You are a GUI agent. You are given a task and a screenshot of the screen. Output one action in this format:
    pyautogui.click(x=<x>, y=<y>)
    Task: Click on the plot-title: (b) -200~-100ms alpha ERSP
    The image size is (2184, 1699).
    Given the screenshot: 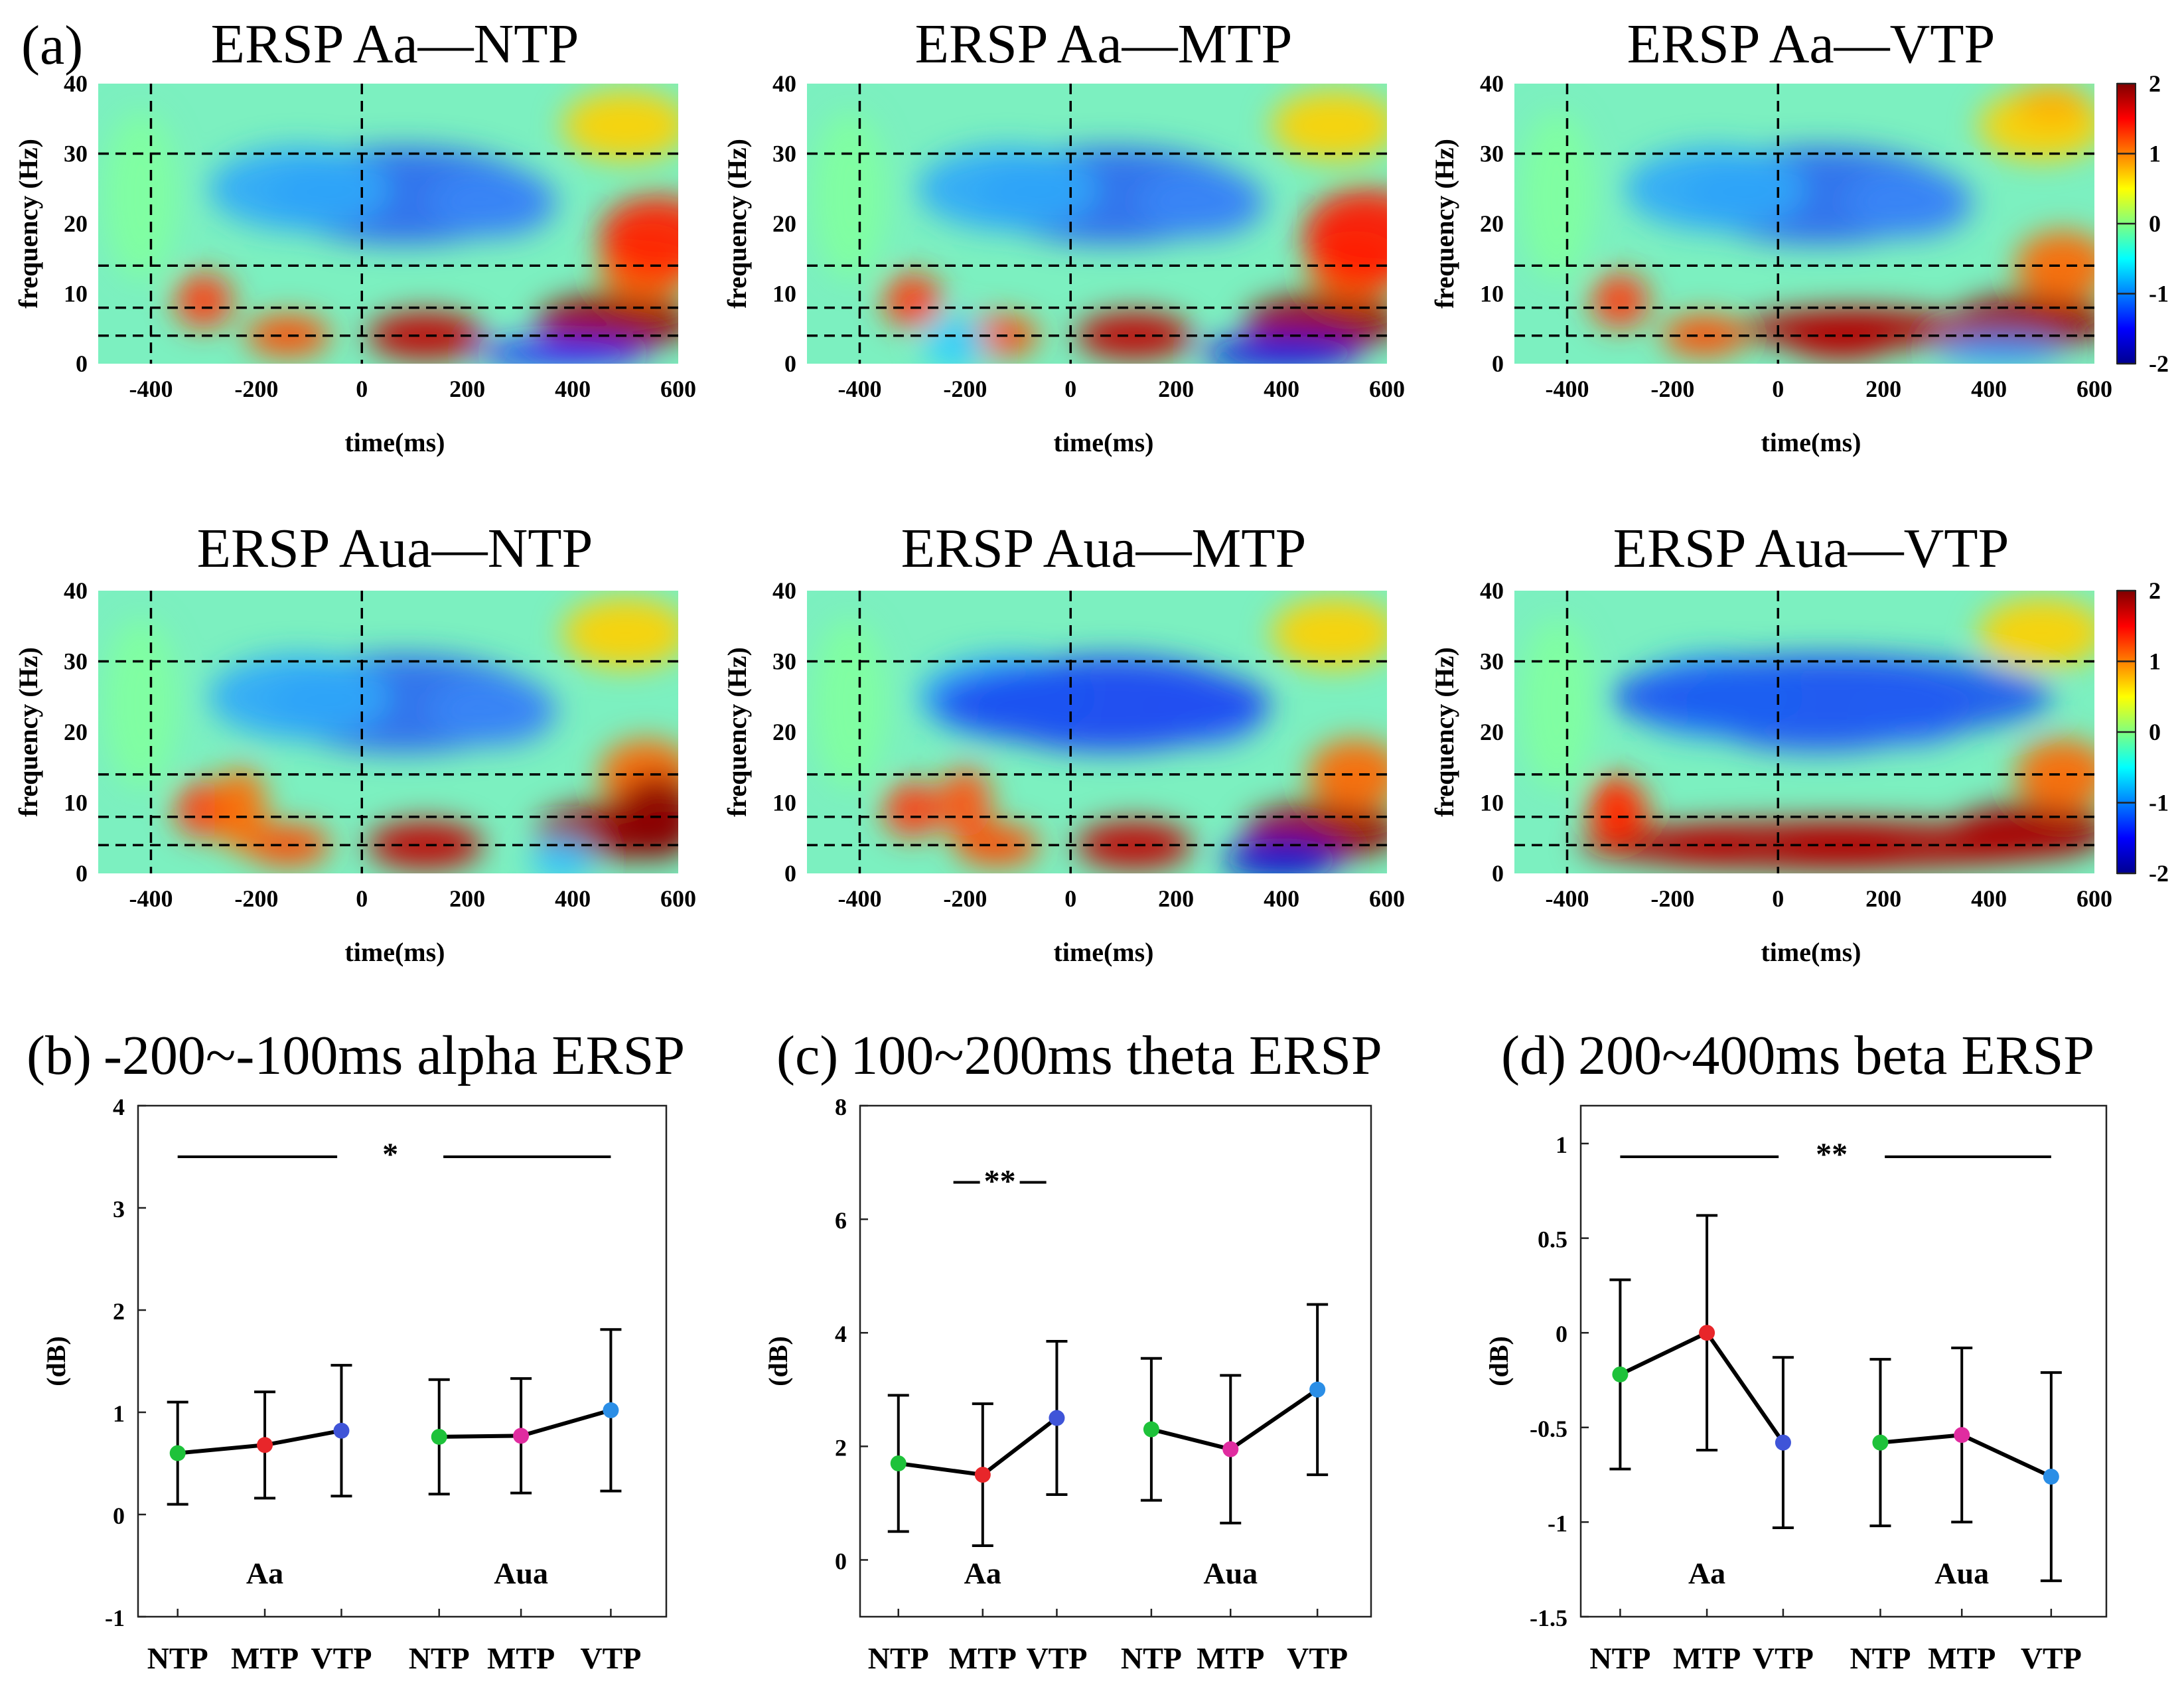 What is the action you would take?
    pyautogui.click(x=356, y=1055)
    